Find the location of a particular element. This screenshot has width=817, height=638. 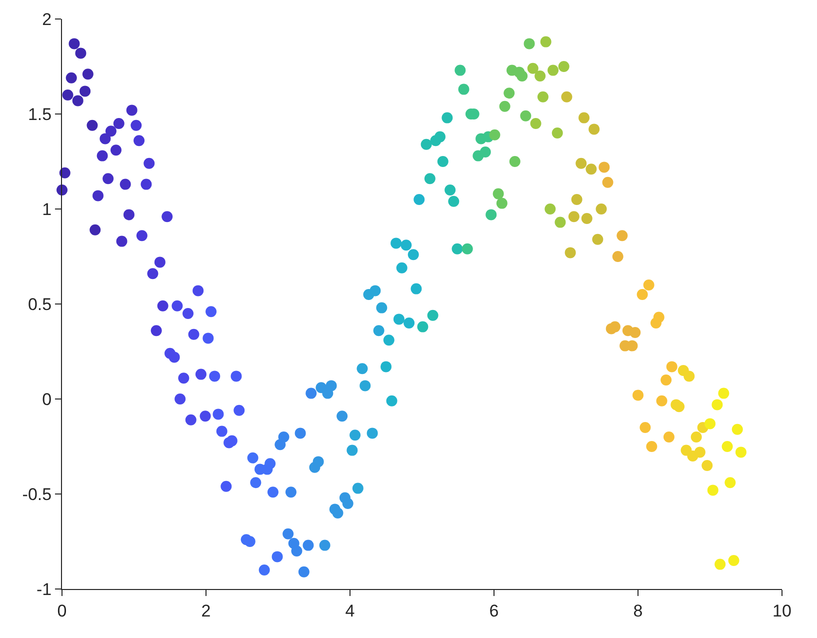

y-tick-label: 0.5 is located at coordinates (40, 304).